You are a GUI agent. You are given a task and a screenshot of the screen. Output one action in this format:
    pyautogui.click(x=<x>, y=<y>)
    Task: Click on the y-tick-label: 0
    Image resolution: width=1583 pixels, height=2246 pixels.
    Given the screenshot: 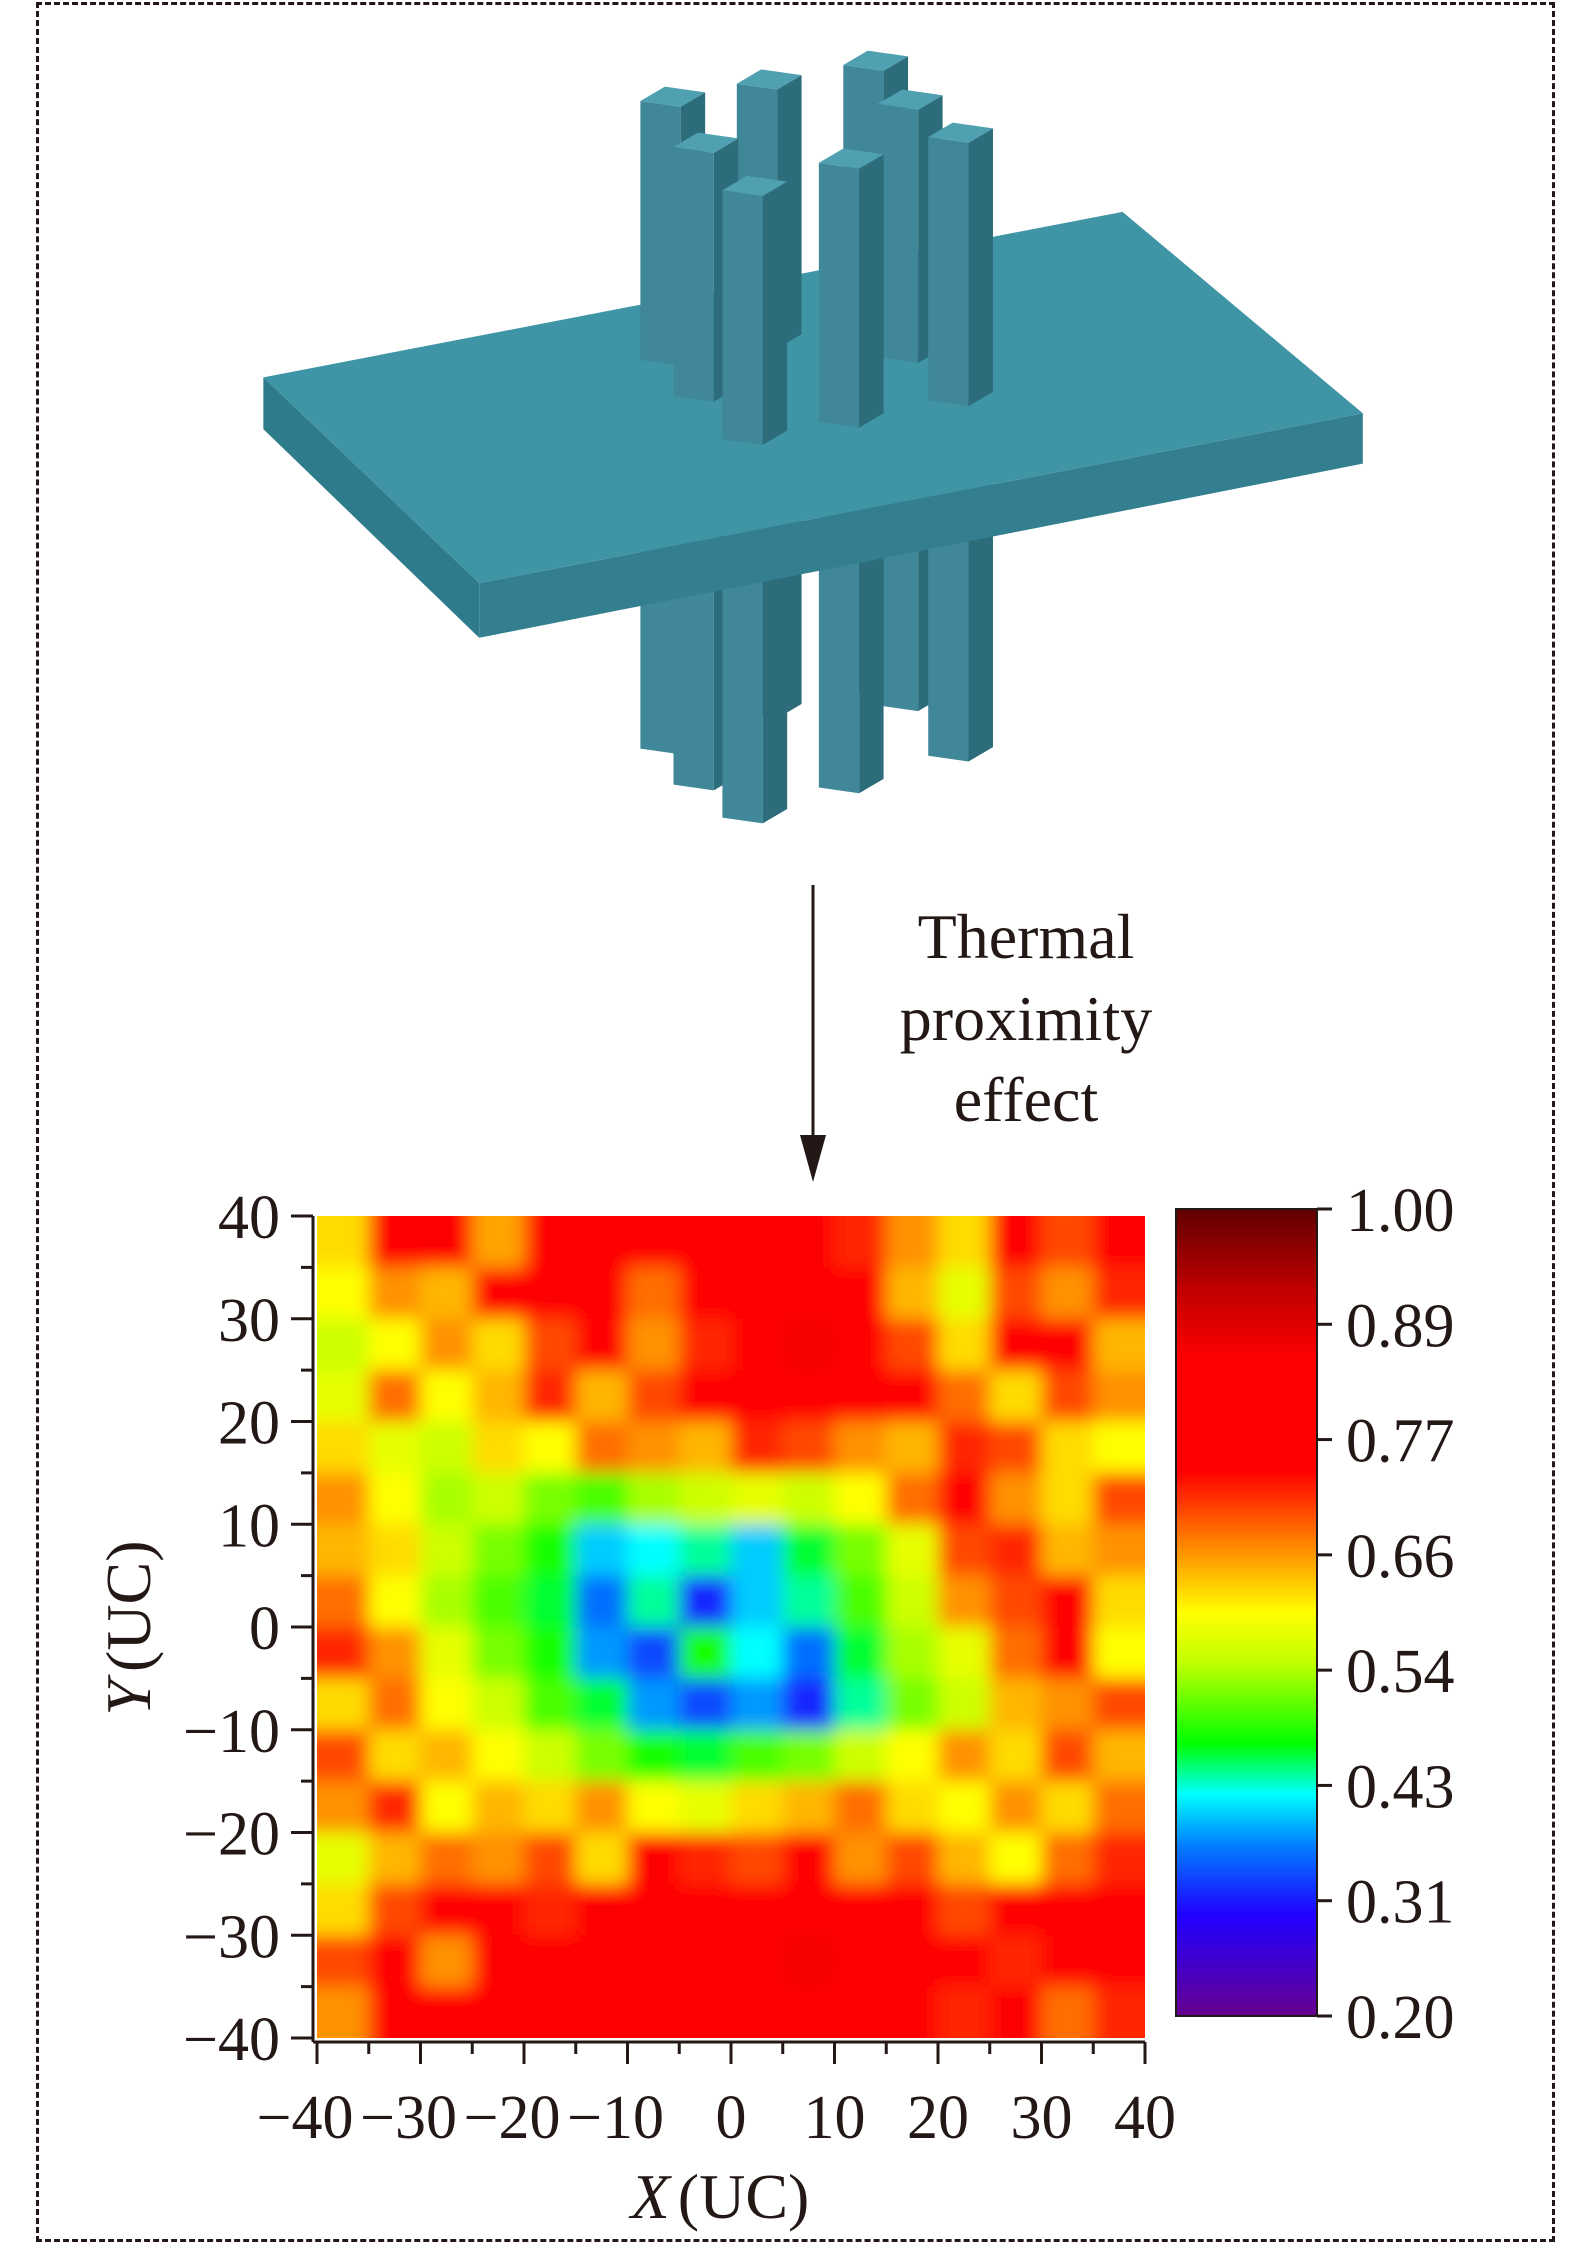 What is the action you would take?
    pyautogui.click(x=264, y=1629)
    